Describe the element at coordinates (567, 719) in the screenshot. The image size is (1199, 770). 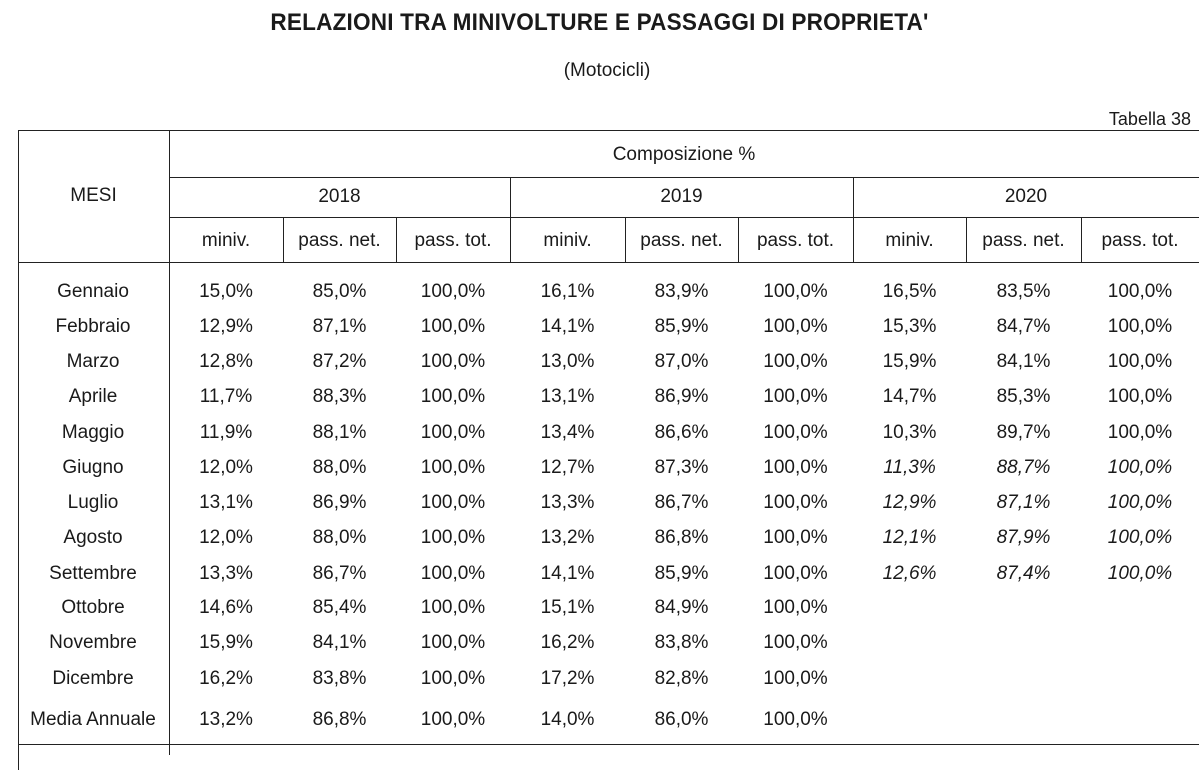
I see `table-cell: 14,0%` at that location.